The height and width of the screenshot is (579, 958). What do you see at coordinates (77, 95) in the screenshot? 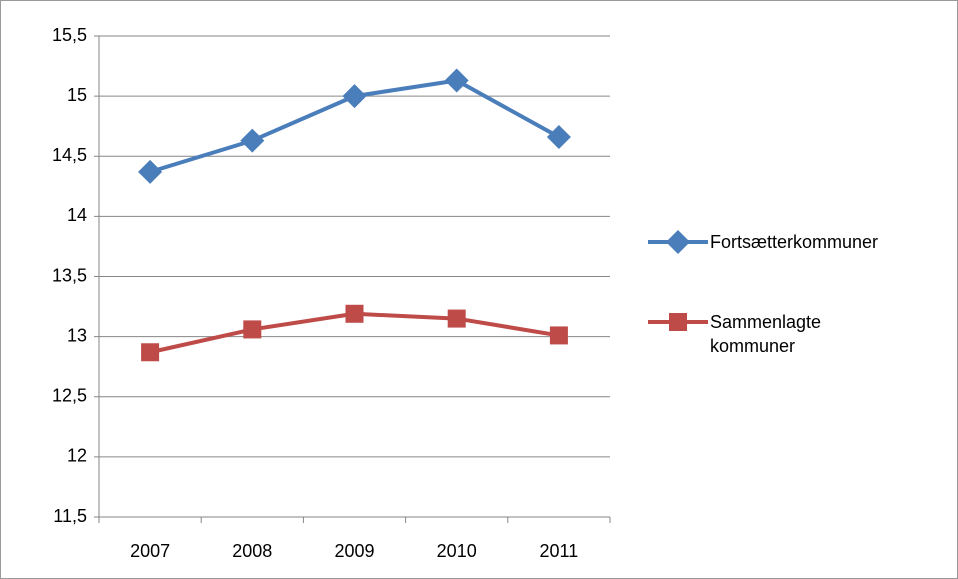
I see `y-tick-label: 15` at bounding box center [77, 95].